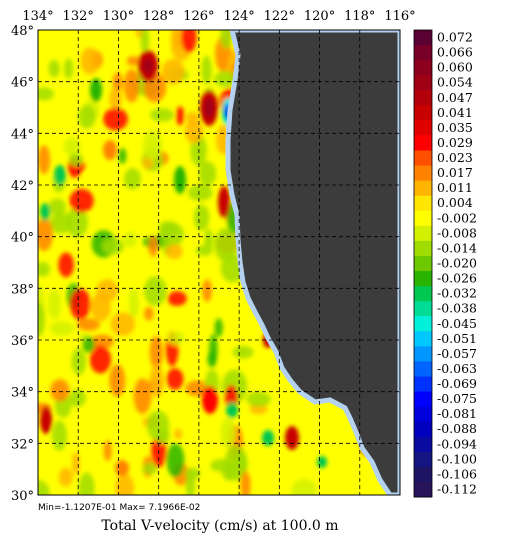  I want to click on colorbar-label: -0.020, so click(457, 263).